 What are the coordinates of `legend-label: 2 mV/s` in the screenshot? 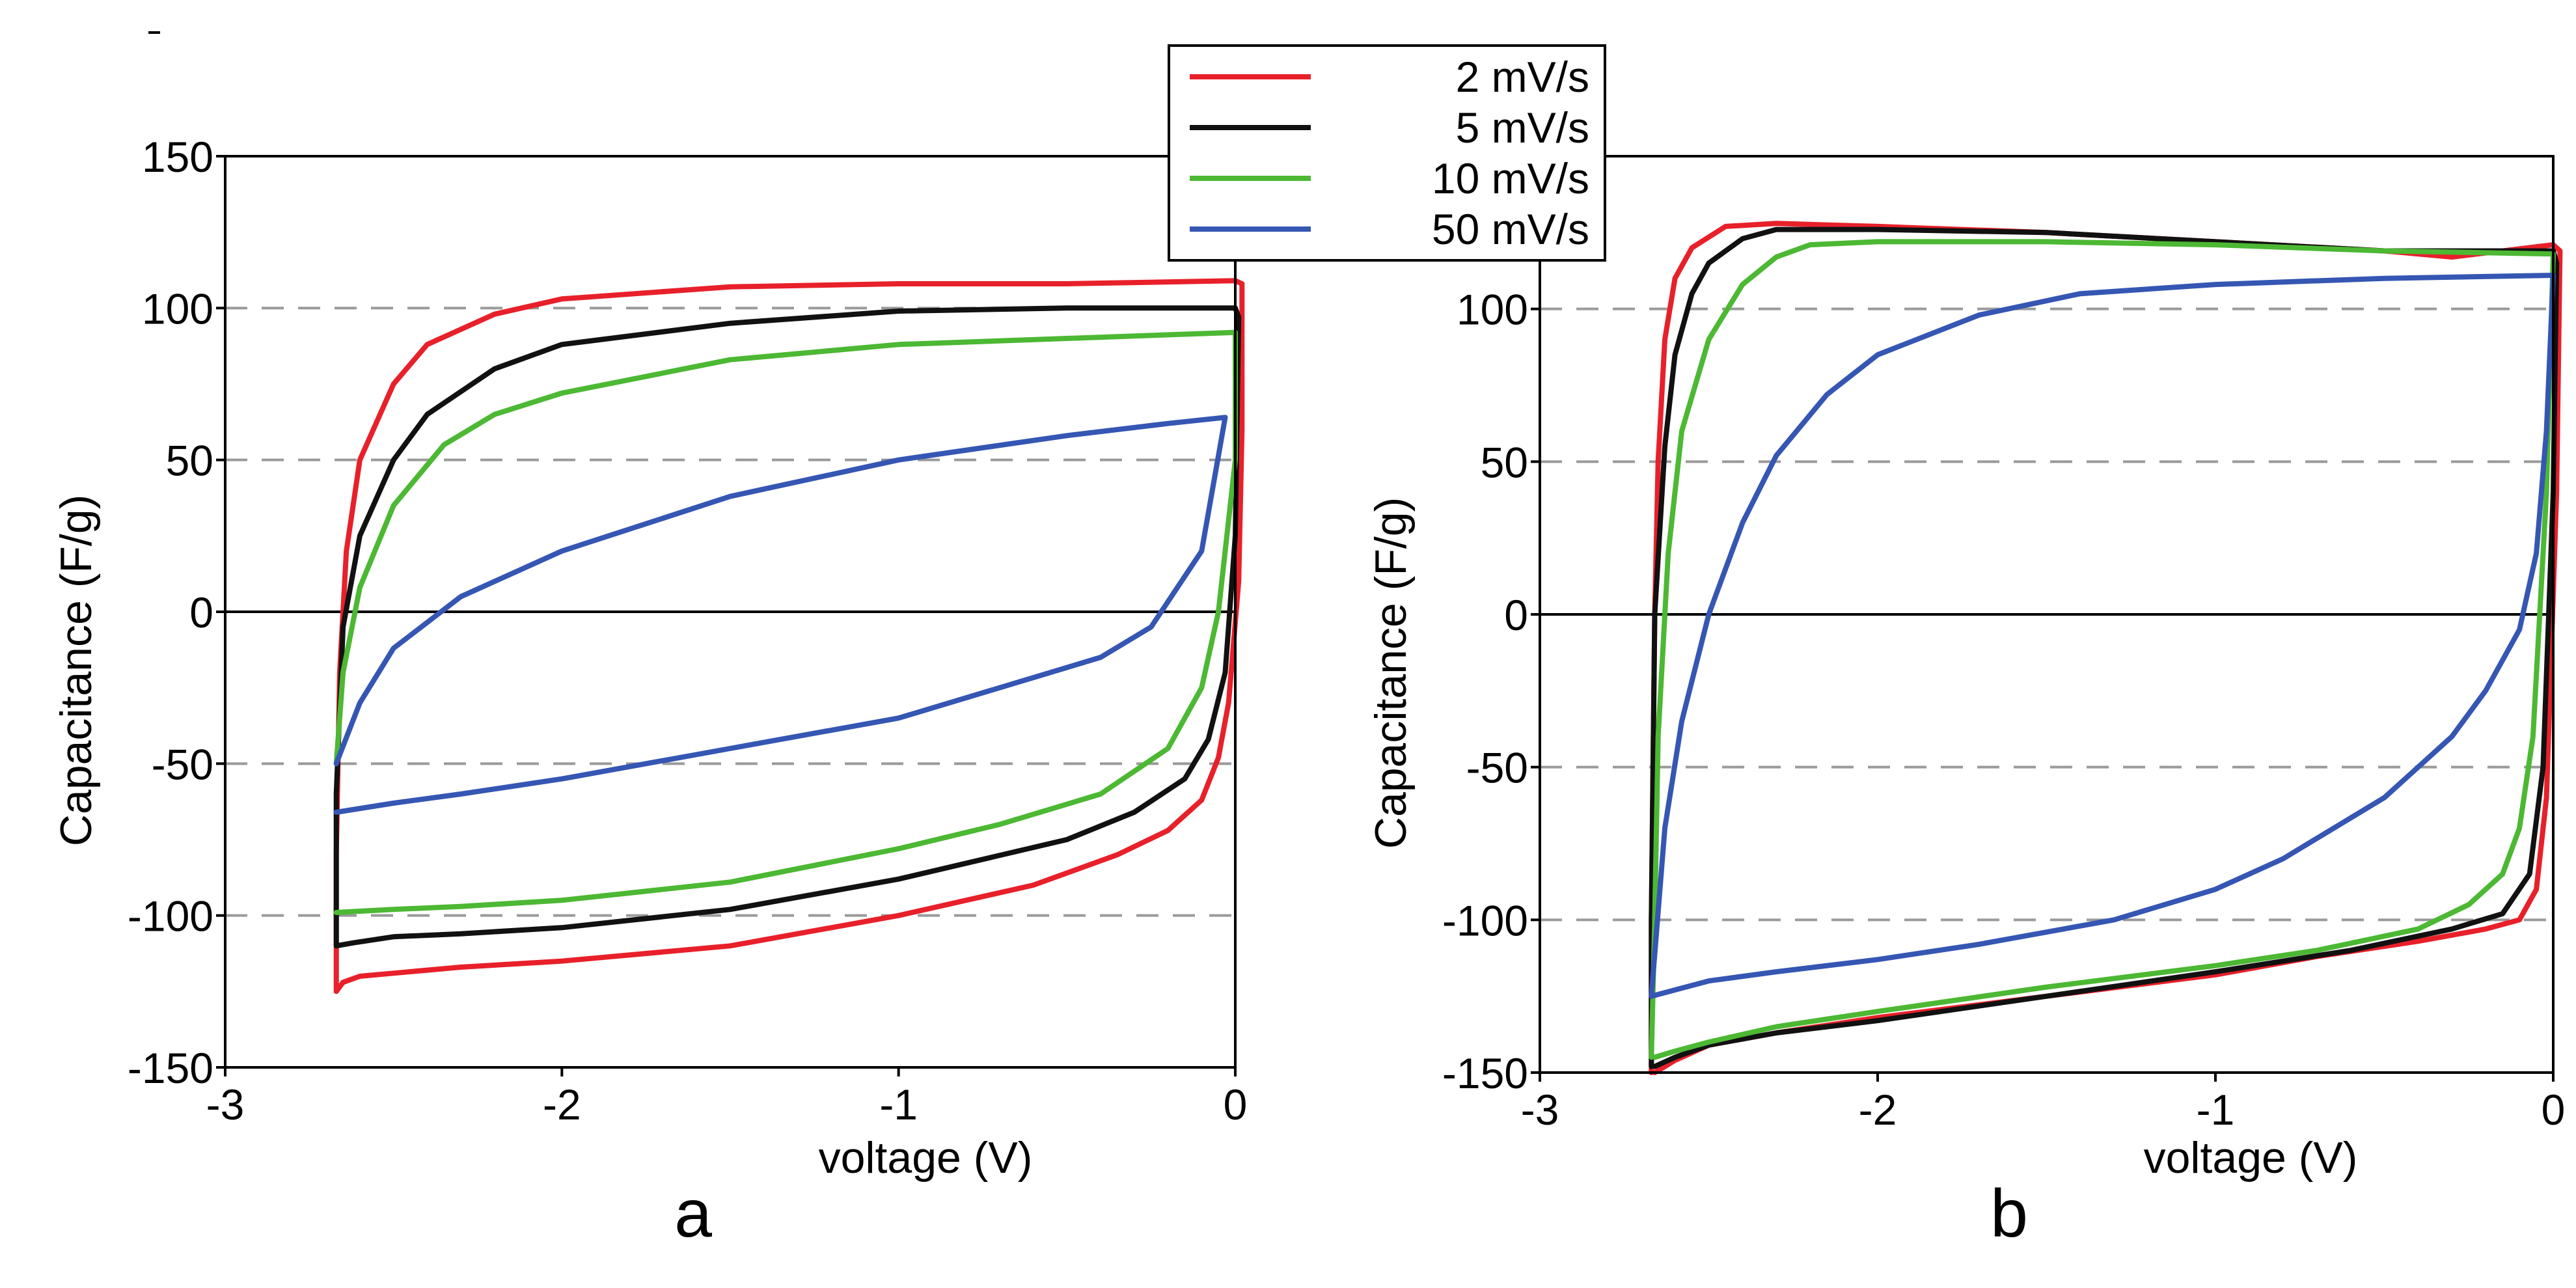 It's located at (1523, 77).